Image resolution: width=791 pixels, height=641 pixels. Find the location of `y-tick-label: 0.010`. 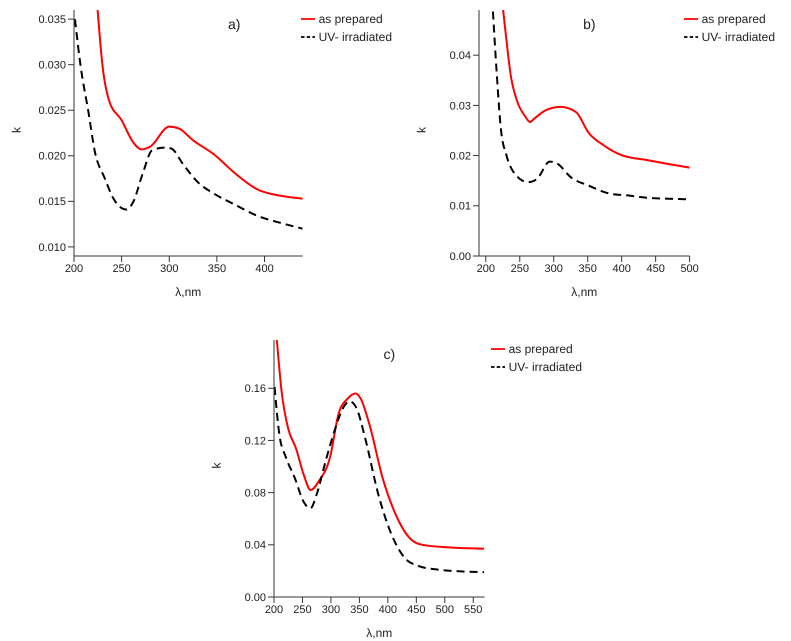

y-tick-label: 0.010 is located at coordinates (52, 248).